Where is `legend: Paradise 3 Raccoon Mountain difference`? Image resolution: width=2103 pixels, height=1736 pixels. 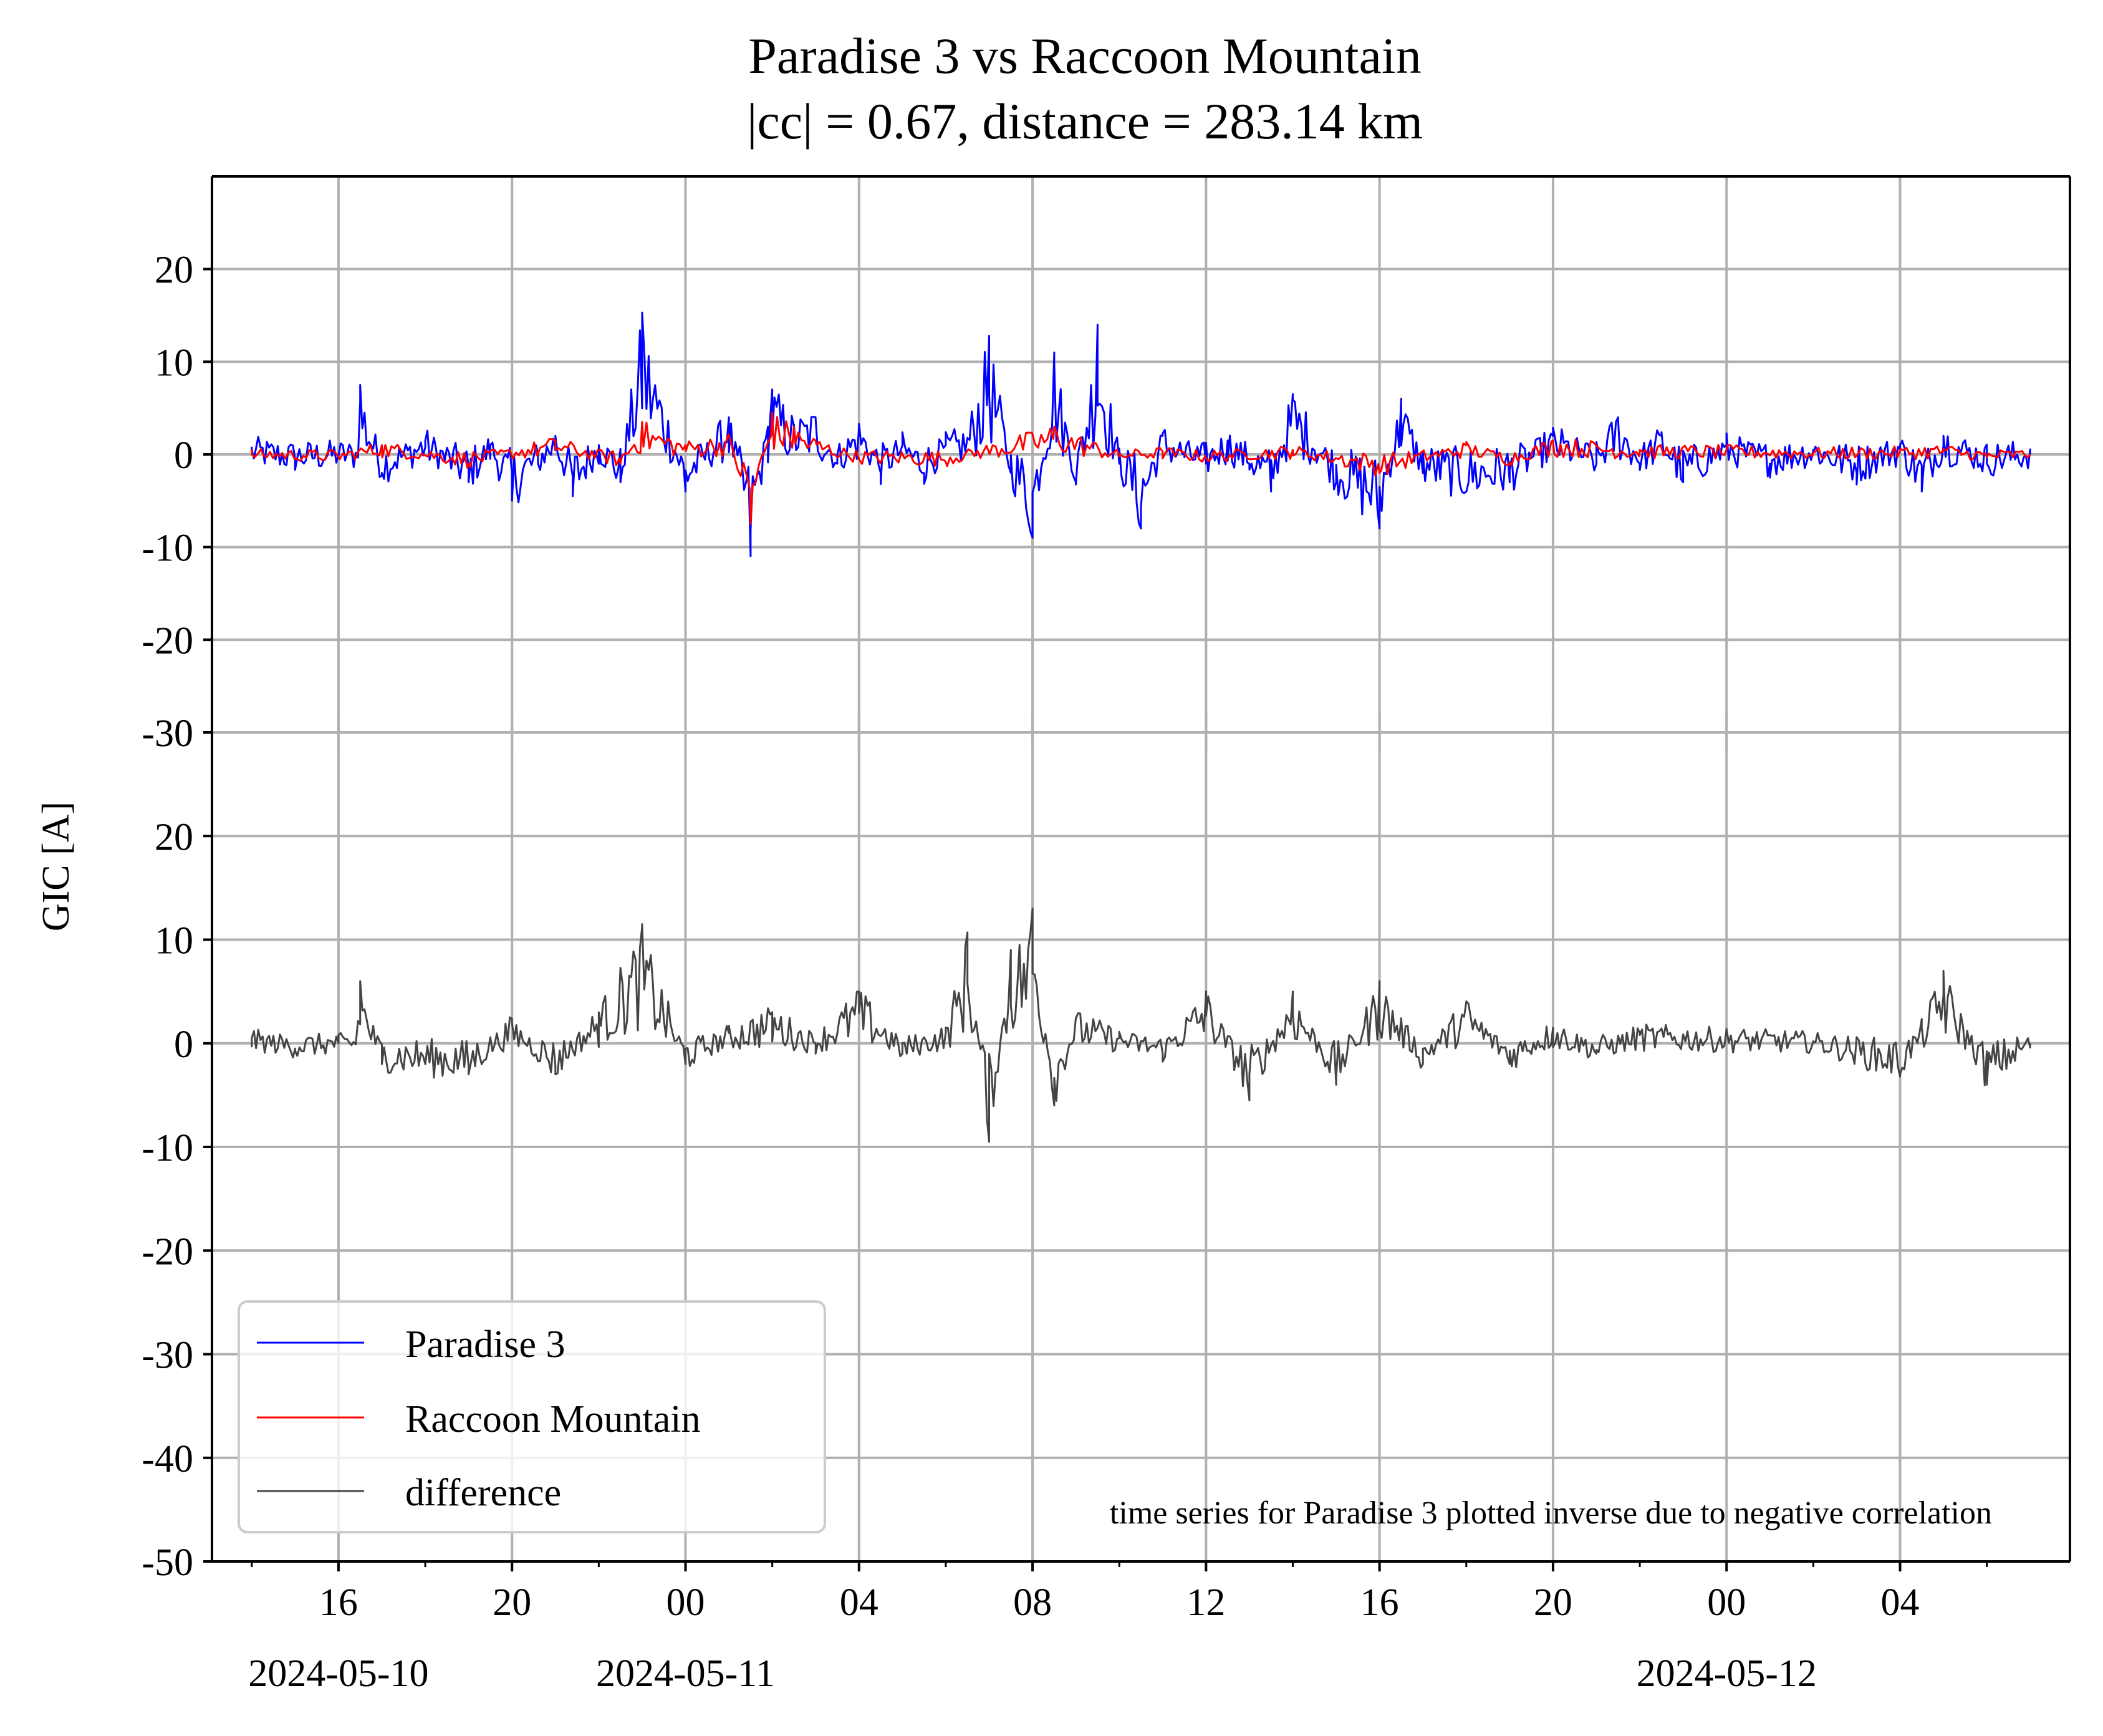 legend: Paradise 3 Raccoon Mountain difference is located at coordinates (532, 1416).